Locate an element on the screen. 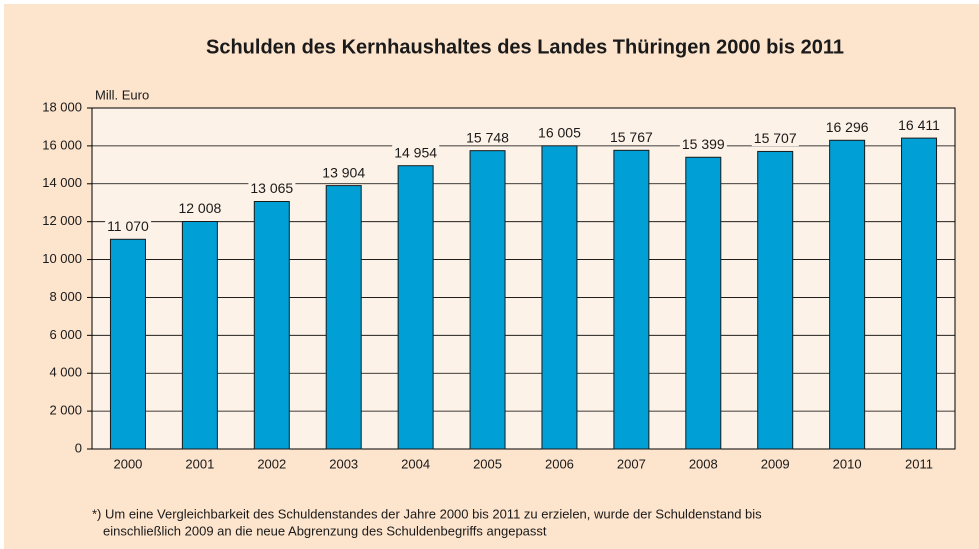 The image size is (979, 549). y-tick-label: 12 000 is located at coordinates (62, 220).